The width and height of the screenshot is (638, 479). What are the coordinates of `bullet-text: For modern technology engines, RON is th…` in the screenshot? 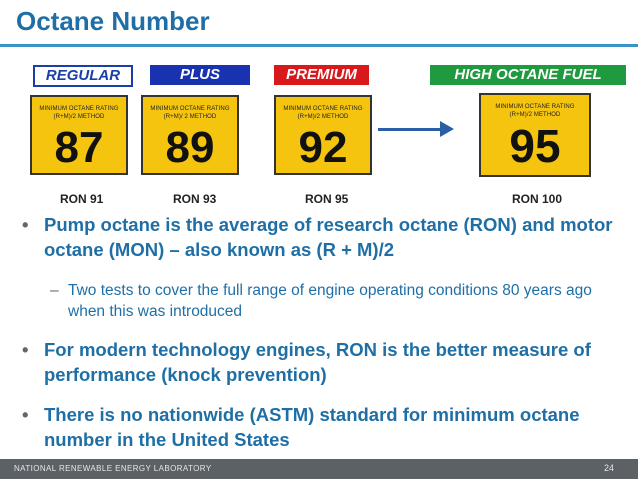 It's located at (317, 362).